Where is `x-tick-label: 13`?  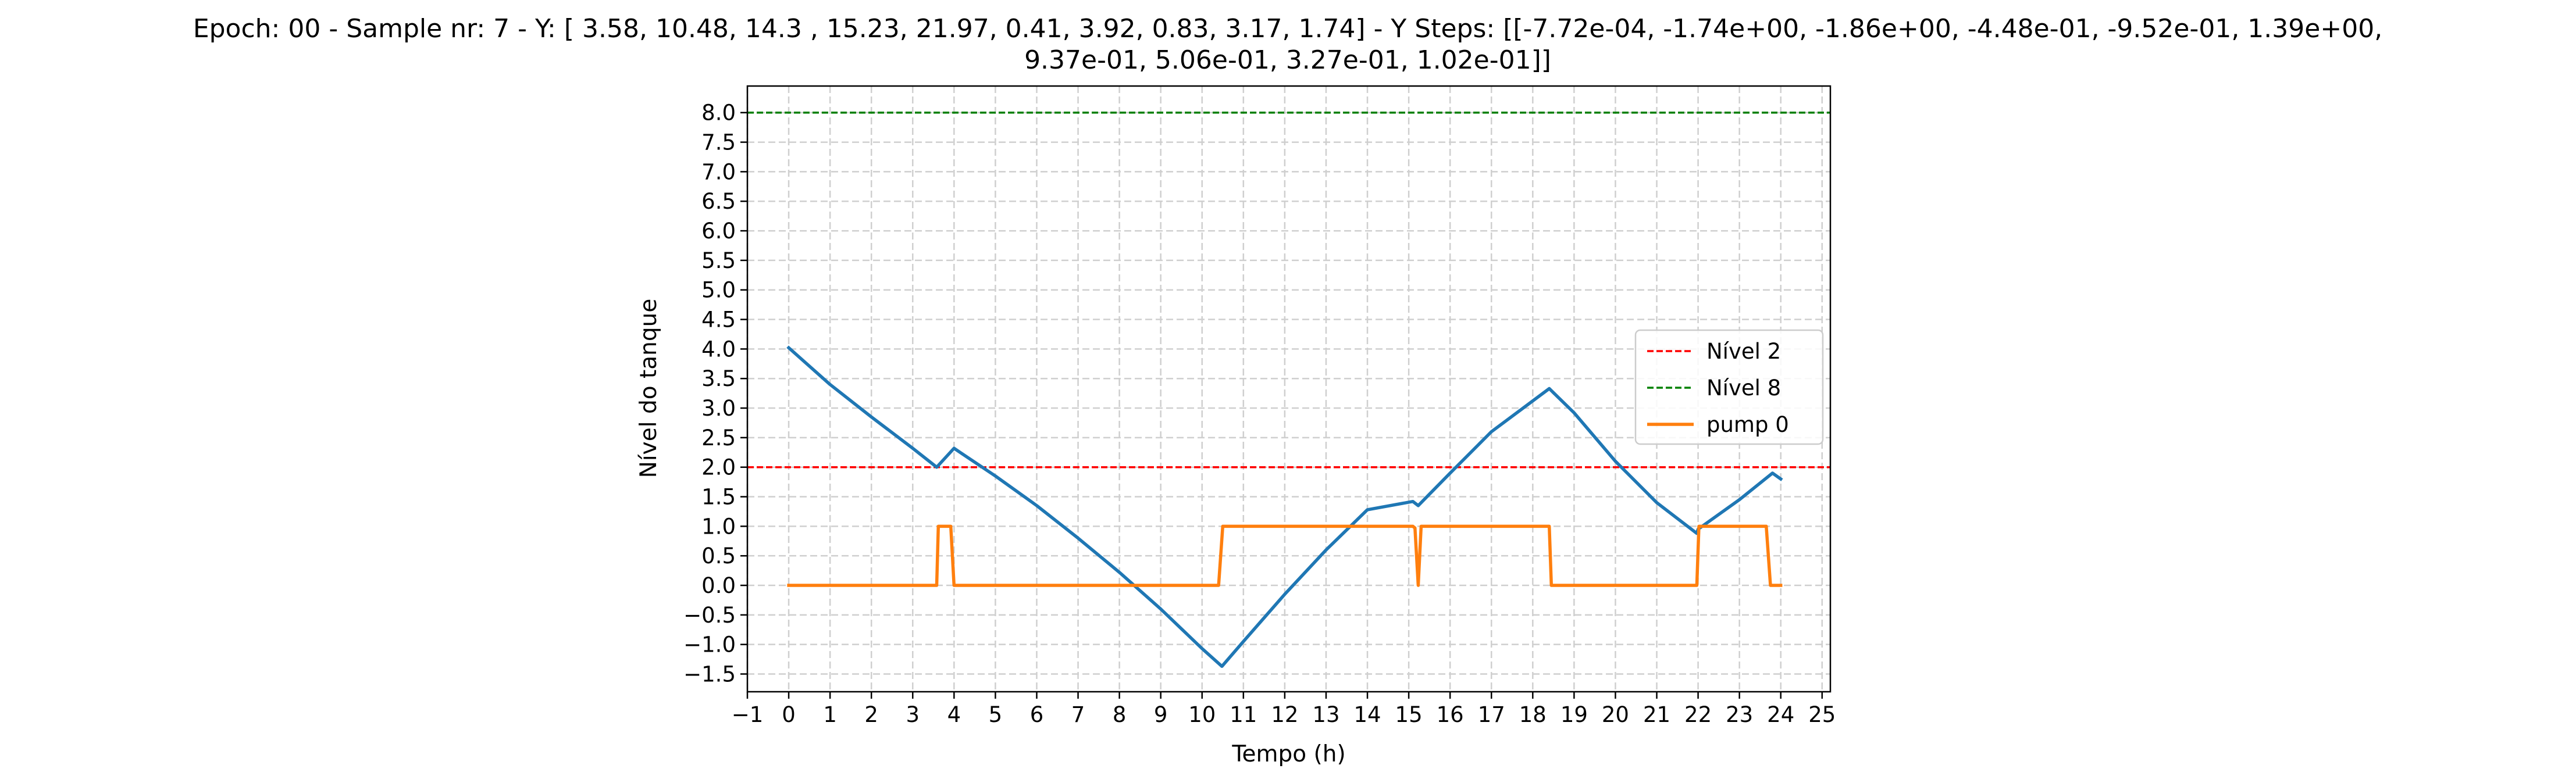
x-tick-label: 13 is located at coordinates (1325, 715).